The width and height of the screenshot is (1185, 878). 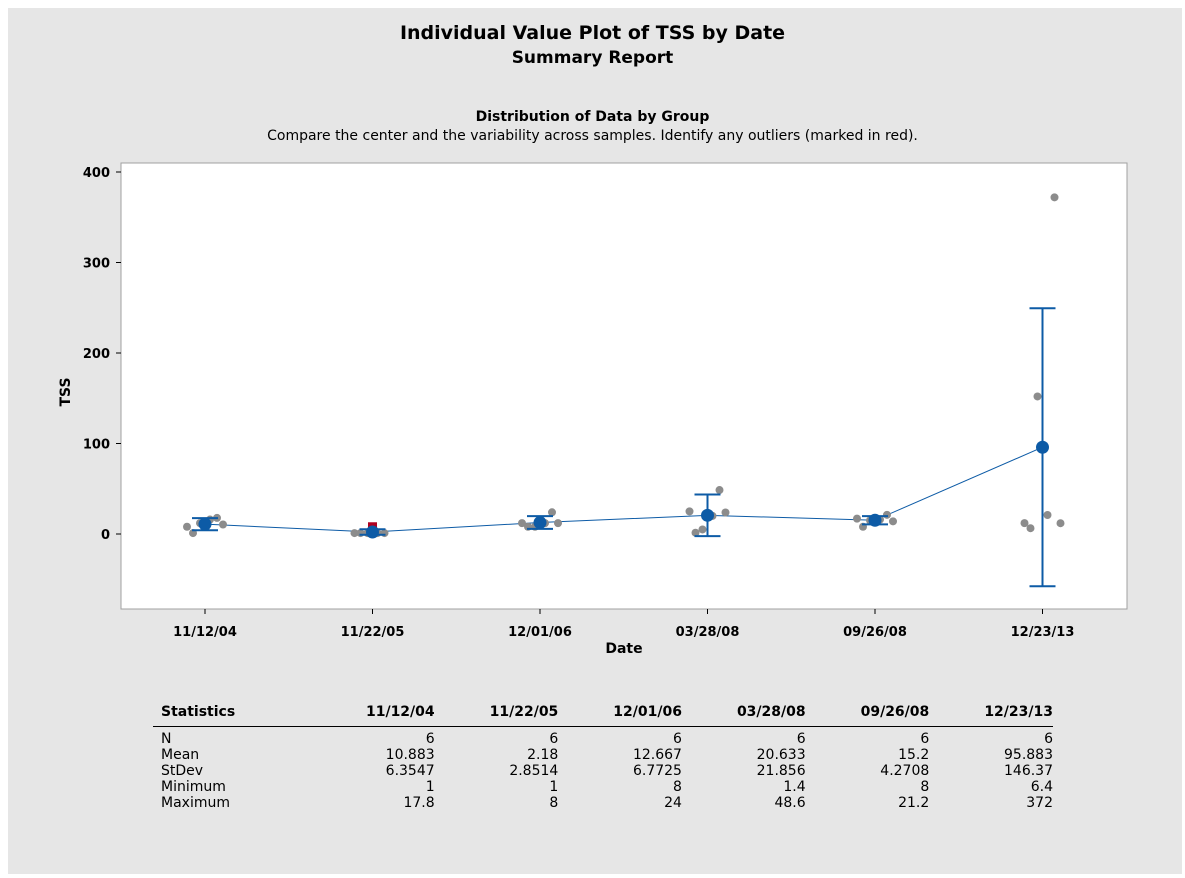 I want to click on stats-cell: 48.6, so click(x=790, y=803).